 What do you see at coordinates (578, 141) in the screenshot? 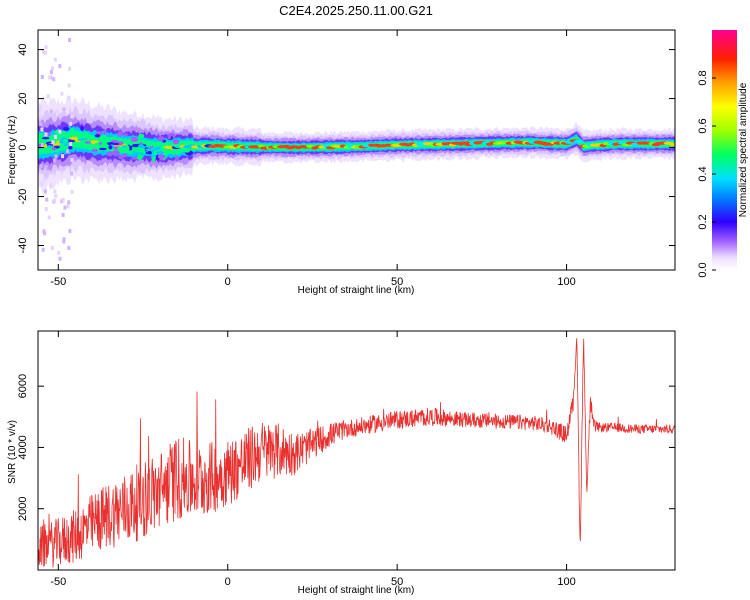
I see `spectrogram-core-cell` at bounding box center [578, 141].